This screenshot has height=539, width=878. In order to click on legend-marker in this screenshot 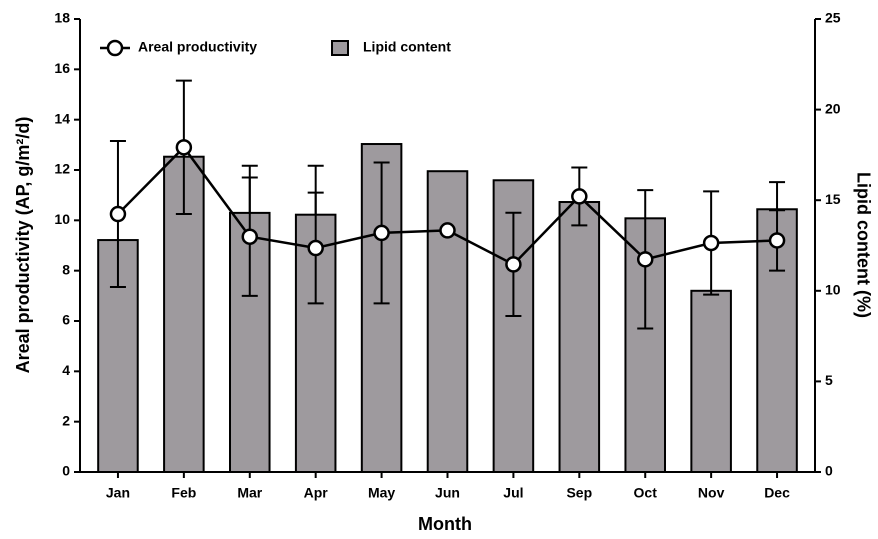, I will do `click(115, 48)`.